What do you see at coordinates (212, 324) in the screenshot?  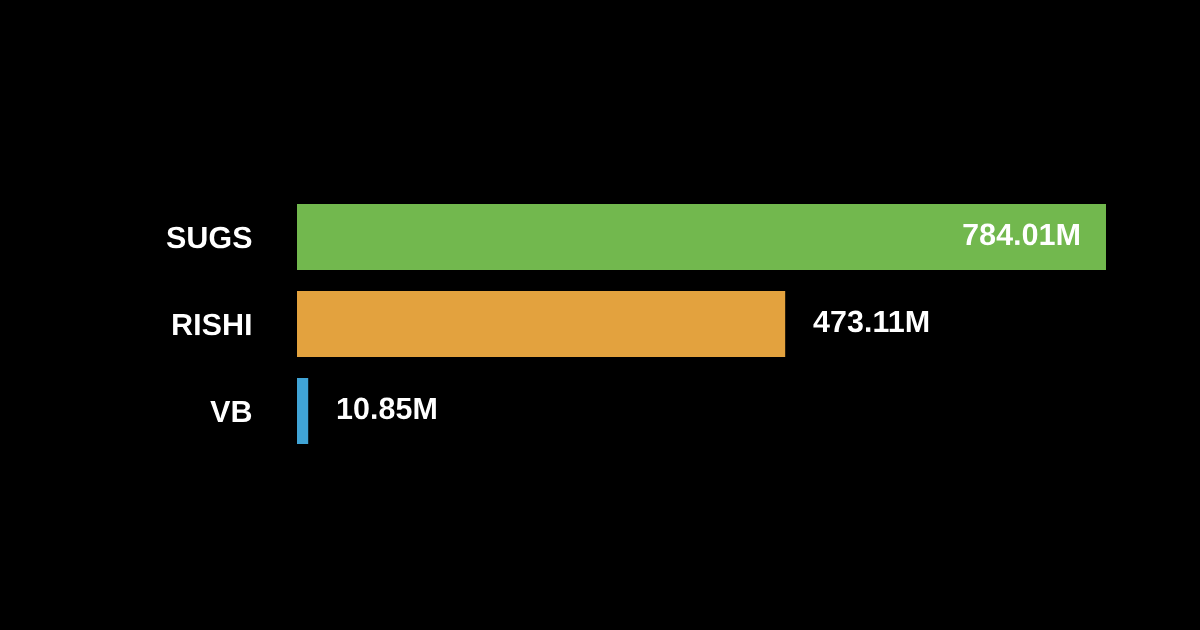 I see `y-tick-label: RISHI` at bounding box center [212, 324].